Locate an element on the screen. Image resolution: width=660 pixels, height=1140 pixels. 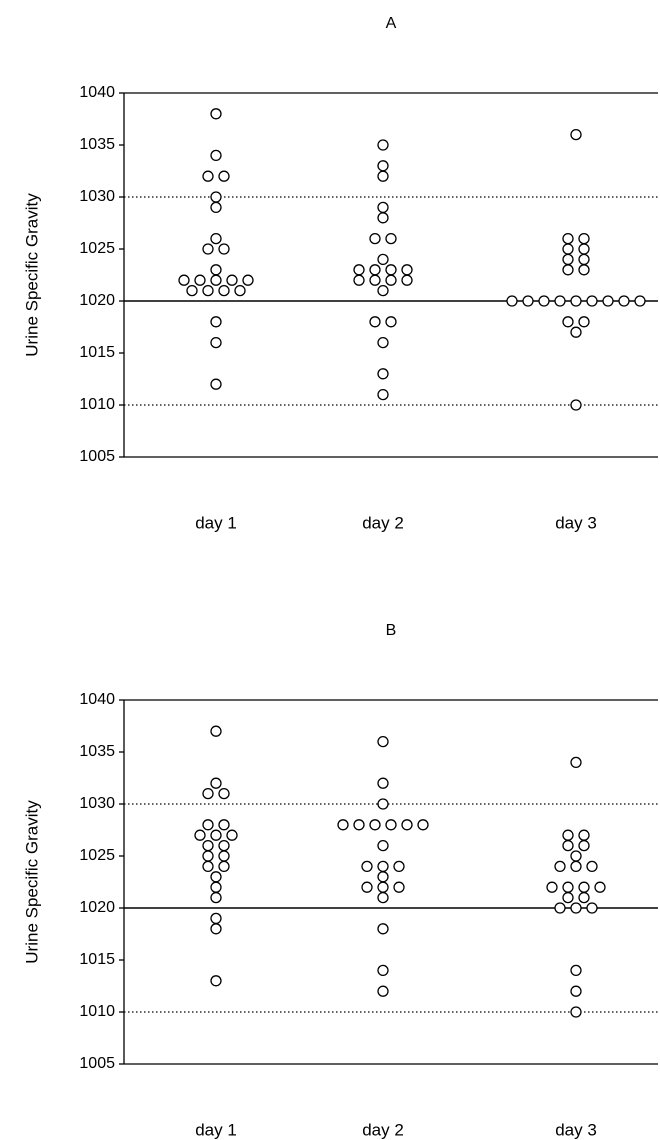
panel-1-y-axis-label: Urine Specific Gravity is located at coordinates (31, 275).